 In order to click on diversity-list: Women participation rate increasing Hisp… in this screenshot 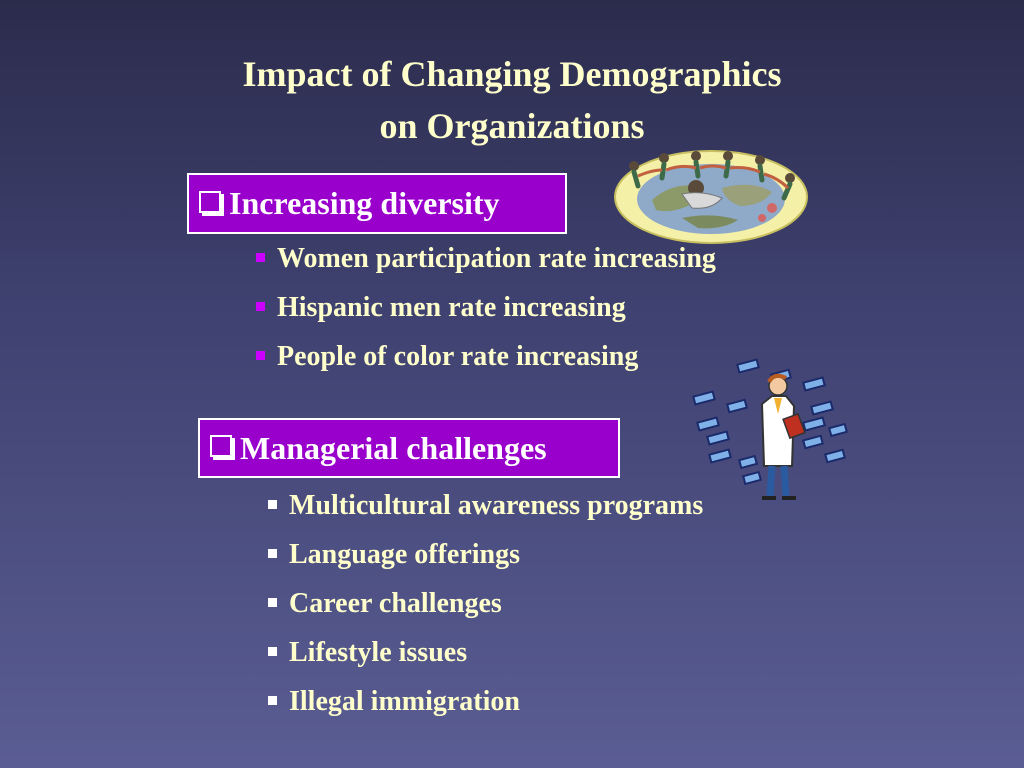, I will do `click(486, 316)`.